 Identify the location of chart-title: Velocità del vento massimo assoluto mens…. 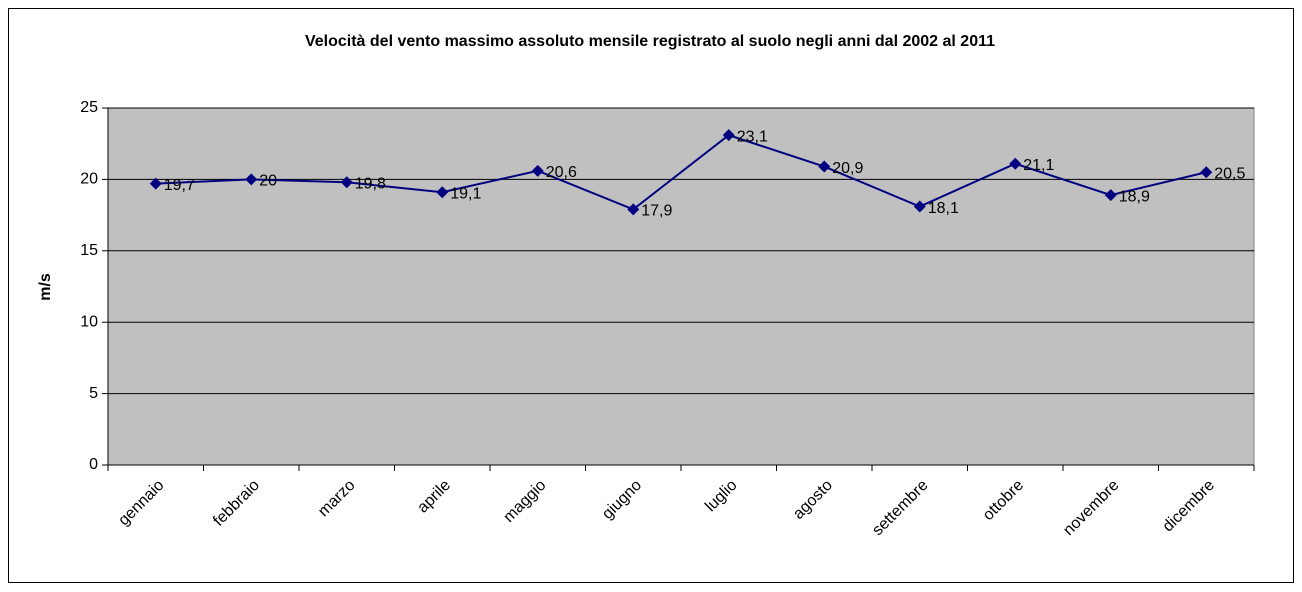
(650, 41).